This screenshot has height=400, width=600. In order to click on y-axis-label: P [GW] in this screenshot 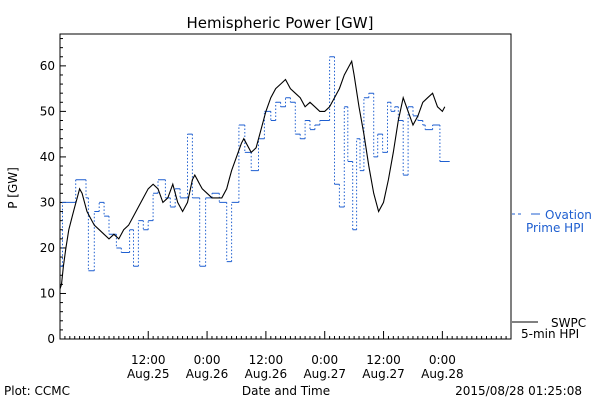, I will do `click(13, 188)`.